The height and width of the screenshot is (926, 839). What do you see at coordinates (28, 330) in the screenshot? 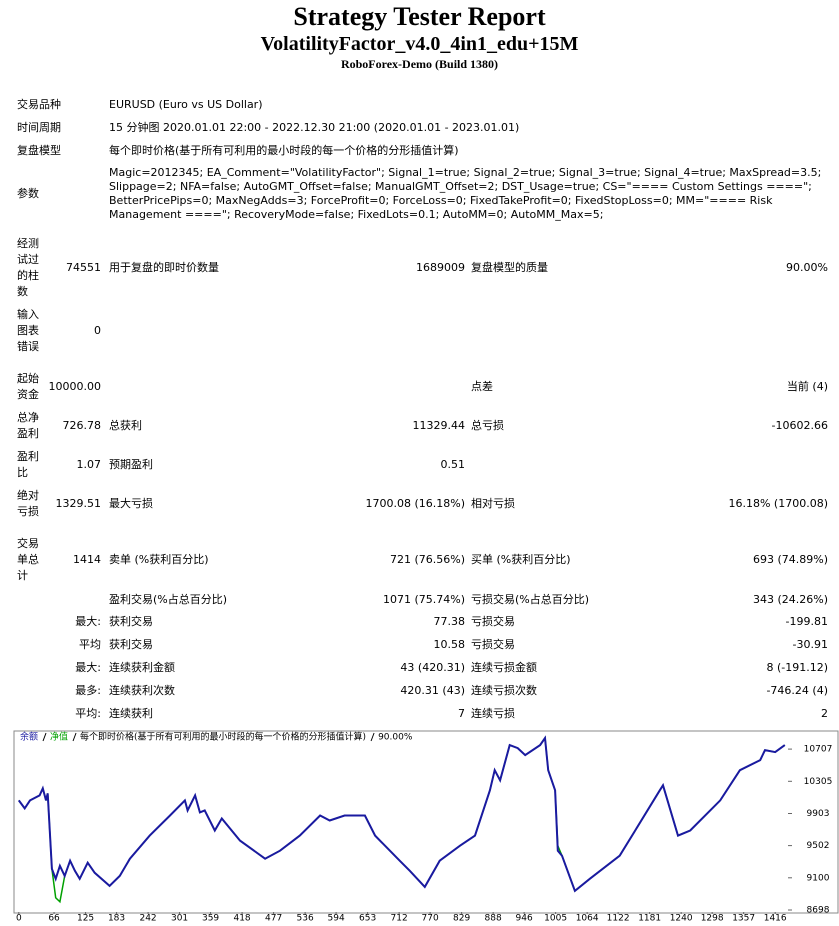
I see `stat-label: 输入图表错误` at bounding box center [28, 330].